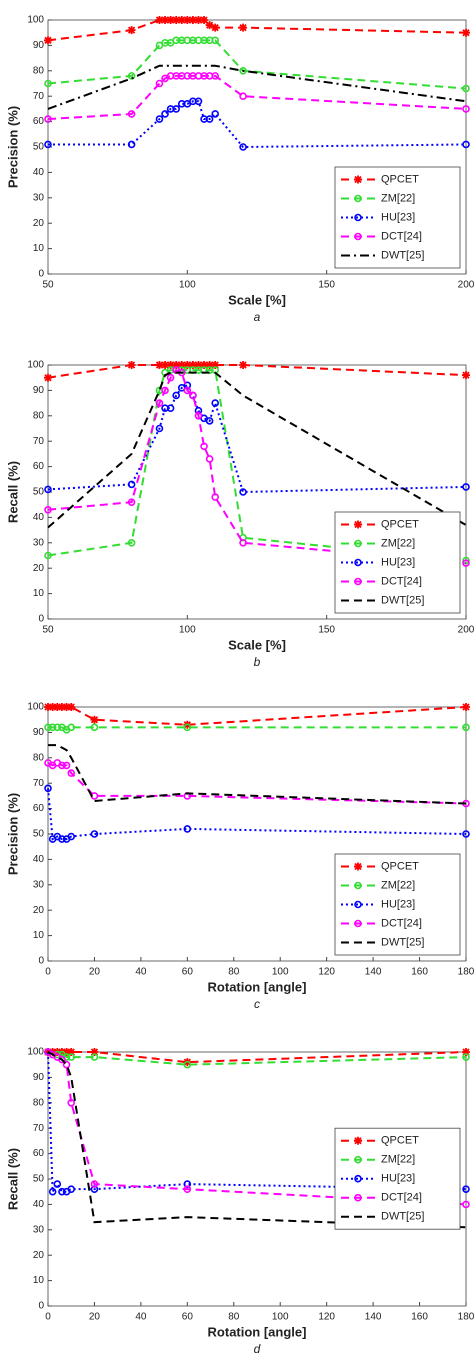  Describe the element at coordinates (419, 972) in the screenshot. I see `x-tick-label: 160` at that location.